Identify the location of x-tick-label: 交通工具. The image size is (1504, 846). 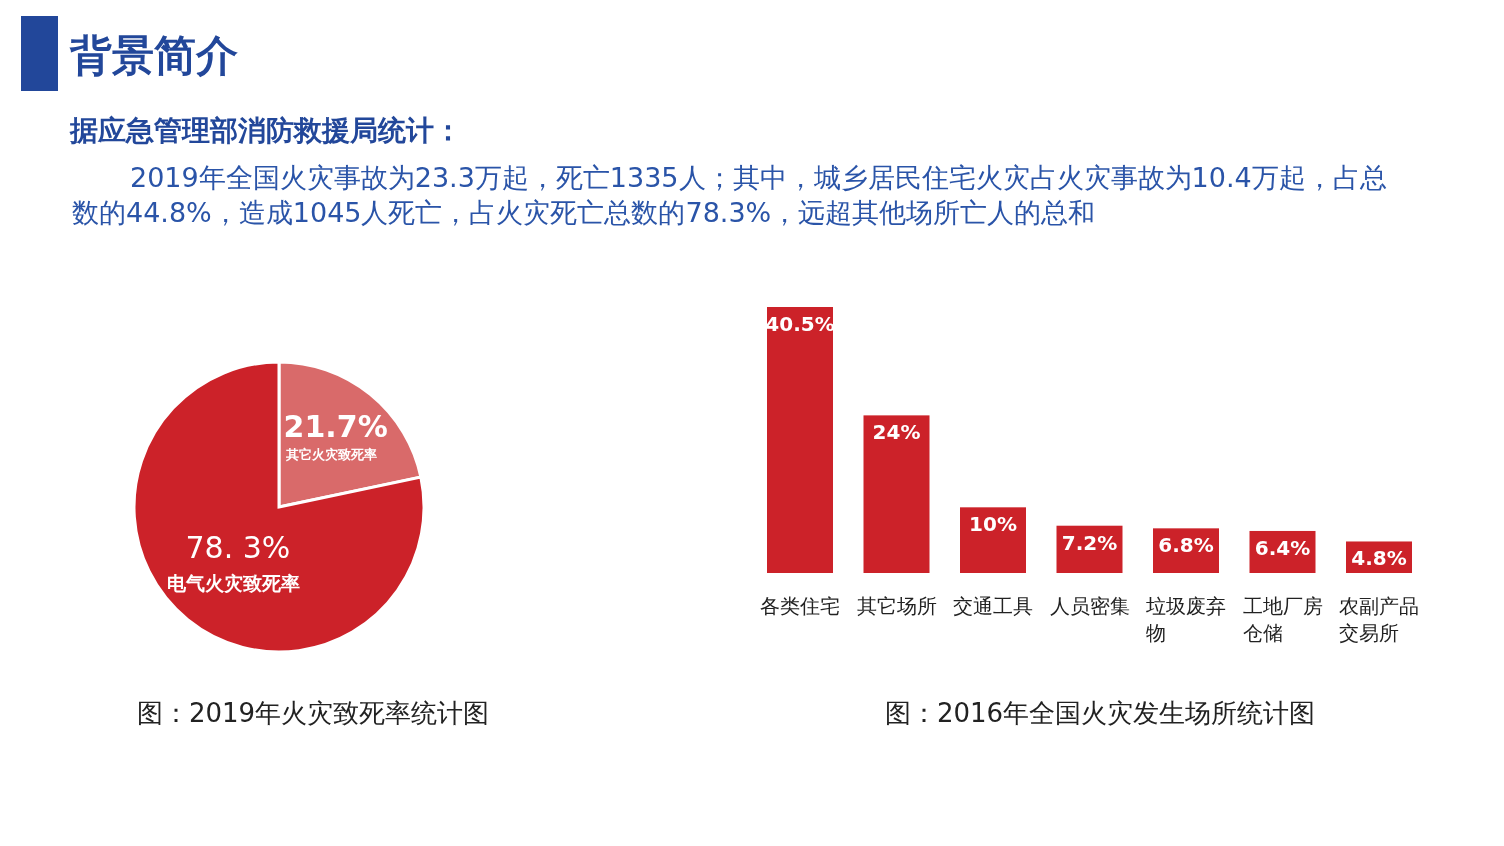
(993, 606).